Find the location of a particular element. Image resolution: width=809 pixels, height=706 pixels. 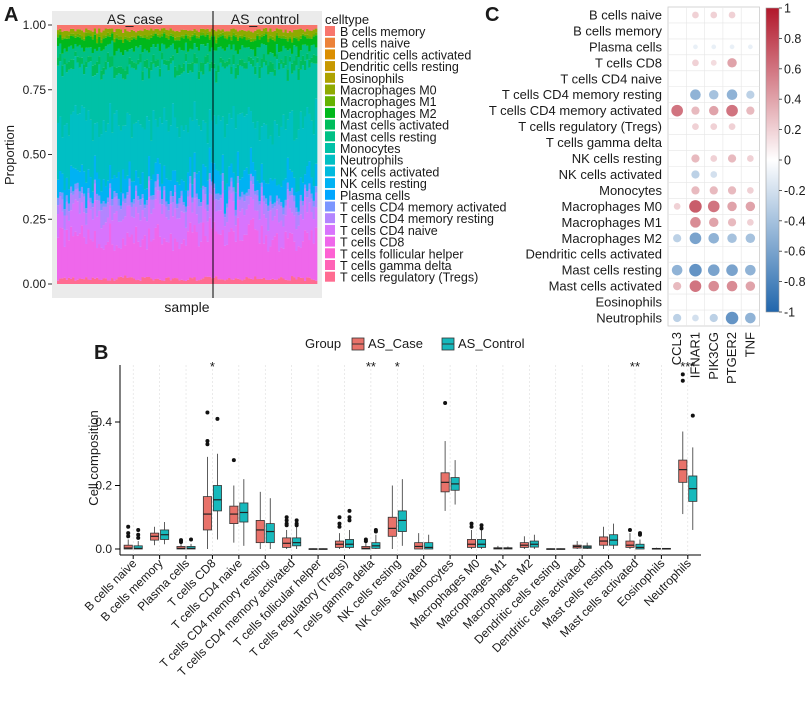

legend-label: Eosinophils is located at coordinates (372, 79).